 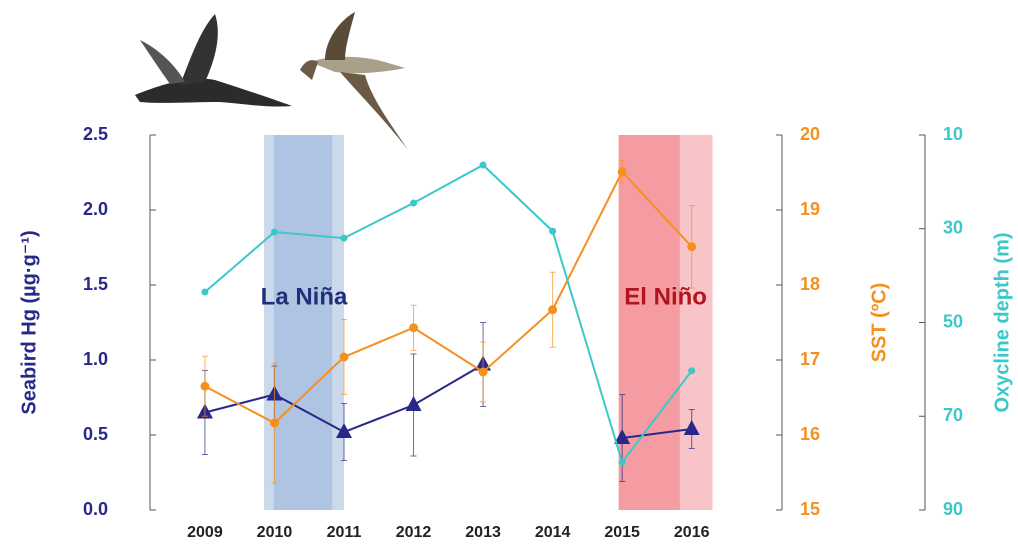 I want to click on y-tick-label: 17, so click(x=810, y=359).